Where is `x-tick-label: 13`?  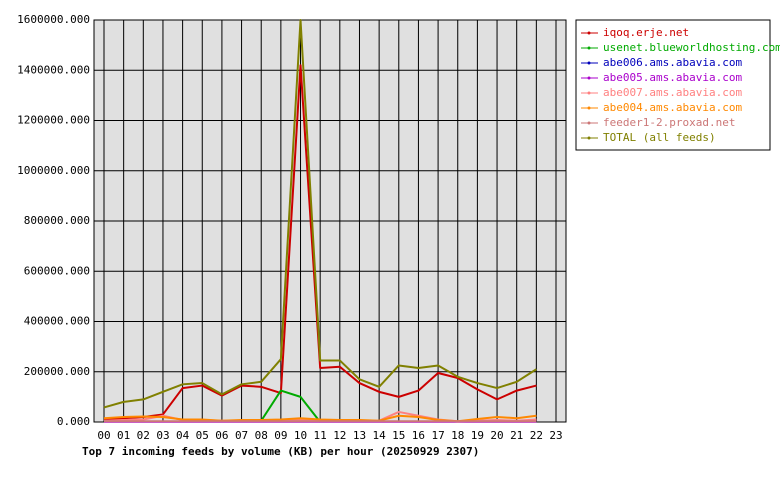
x-tick-label: 13 is located at coordinates (359, 435).